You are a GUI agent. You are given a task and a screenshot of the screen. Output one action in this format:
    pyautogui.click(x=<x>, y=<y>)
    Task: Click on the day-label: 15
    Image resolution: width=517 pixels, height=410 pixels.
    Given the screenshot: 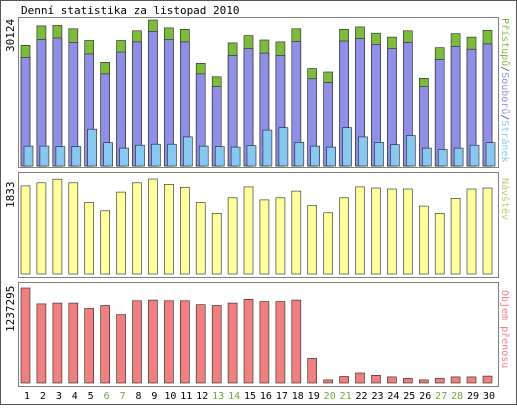 What is the action you would take?
    pyautogui.click(x=250, y=396)
    